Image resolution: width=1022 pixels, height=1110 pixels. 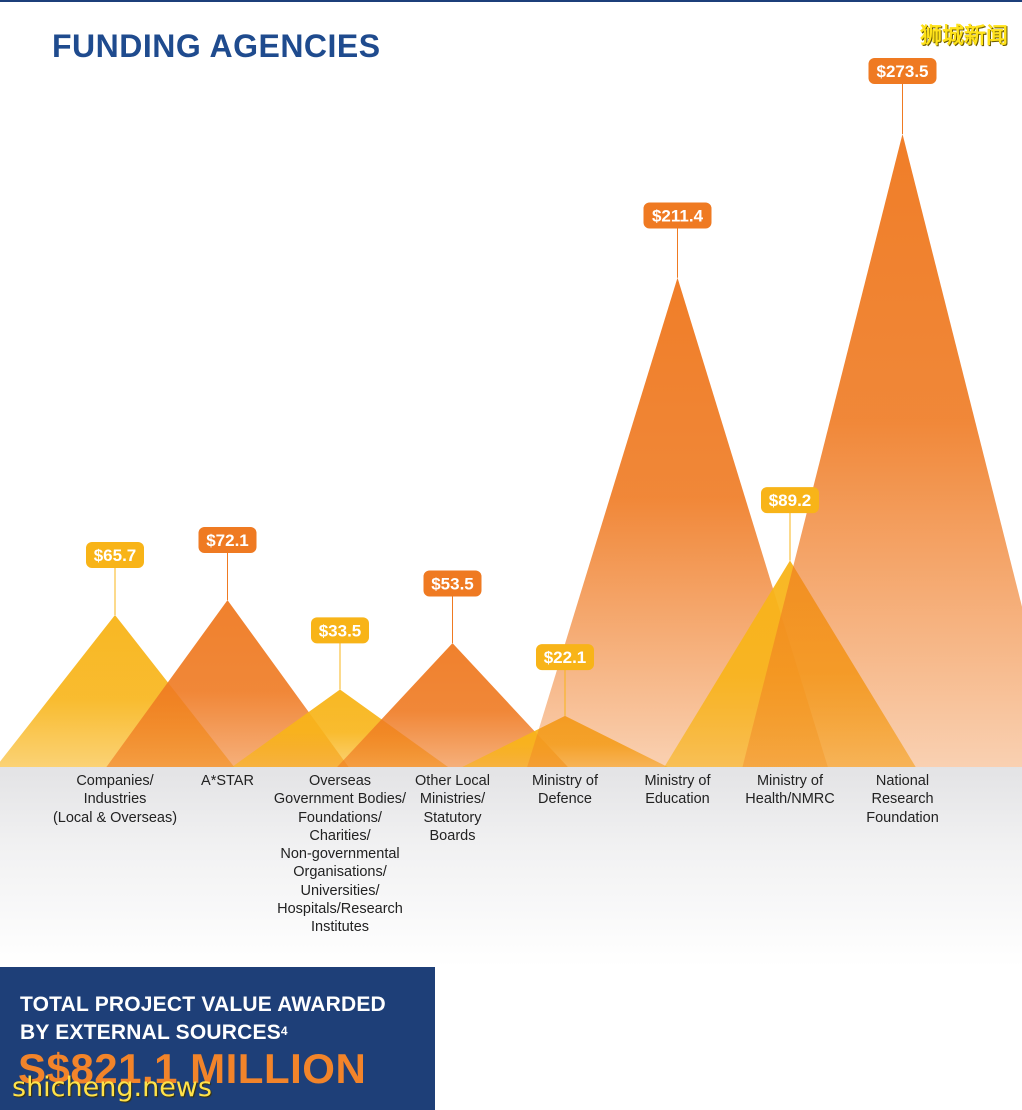 I want to click on category-label-0: Companies/ Industries (Local & Overseas), so click(x=115, y=799).